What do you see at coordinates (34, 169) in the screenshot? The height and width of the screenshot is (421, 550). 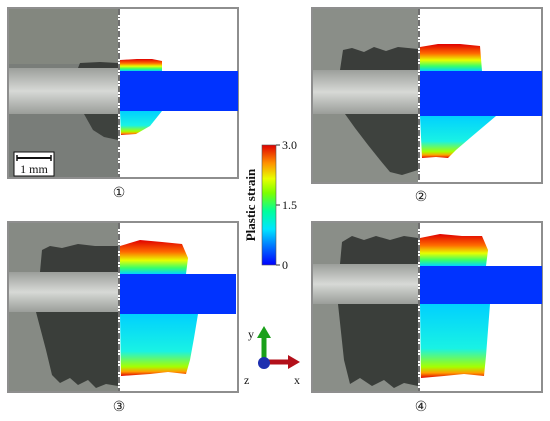 I see `scalebar-label: 1 mm` at bounding box center [34, 169].